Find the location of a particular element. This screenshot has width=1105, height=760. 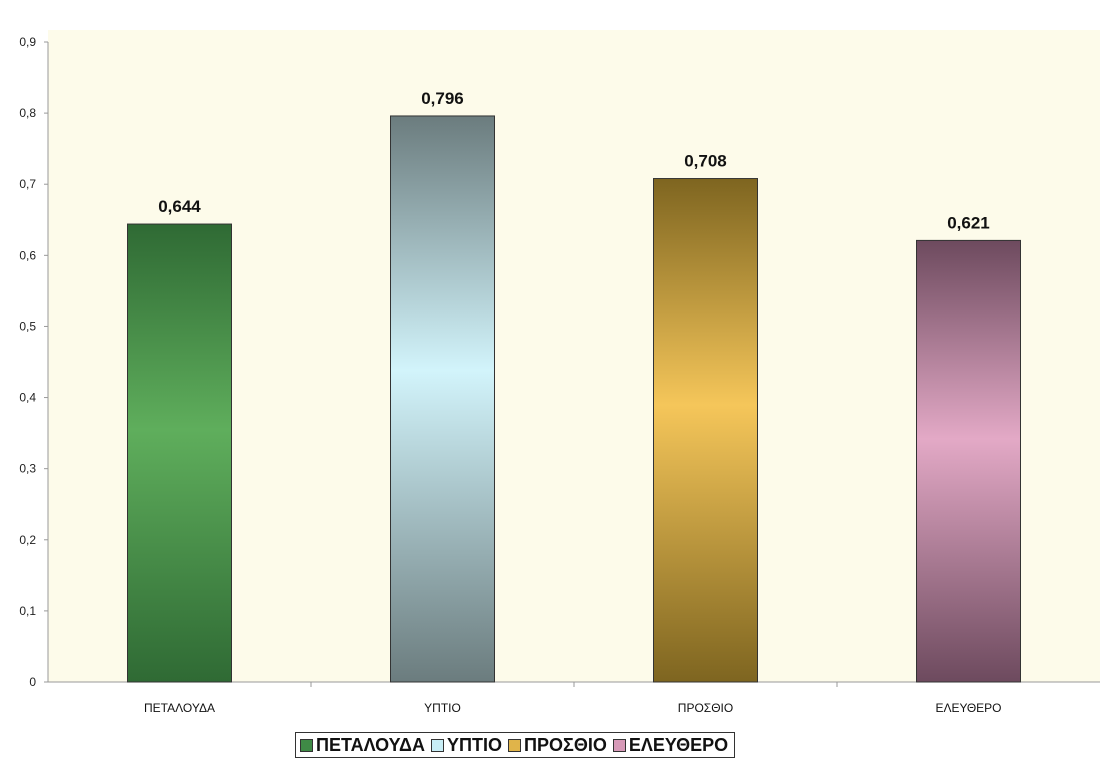

chart-legend: ΠΕΤΑΛΟΥΔΑ ΥΠΤΙΟ ΠΡΟΣΘΙΟ ΕΛΕΥΘΕΡΟ is located at coordinates (515, 745).